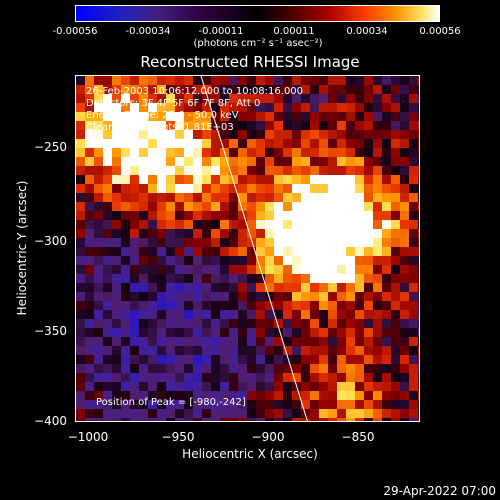  I want to click on x-tick-label: −850, so click(358, 437).